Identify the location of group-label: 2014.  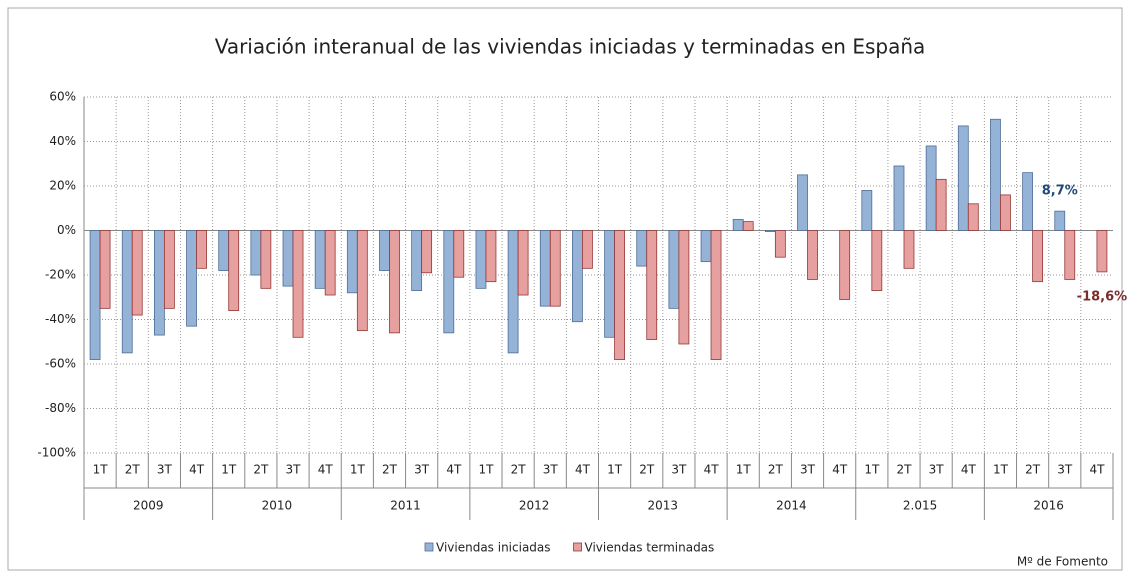
(791, 506).